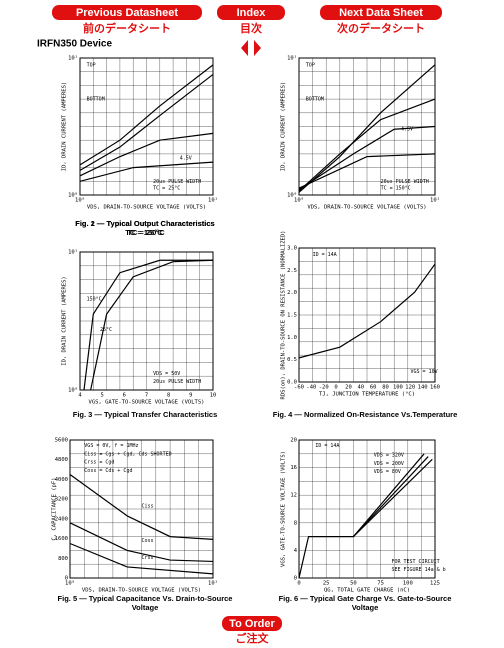 The image size is (504, 648). What do you see at coordinates (61, 441) in the screenshot?
I see `y-tick-label: 5600` at bounding box center [61, 441].